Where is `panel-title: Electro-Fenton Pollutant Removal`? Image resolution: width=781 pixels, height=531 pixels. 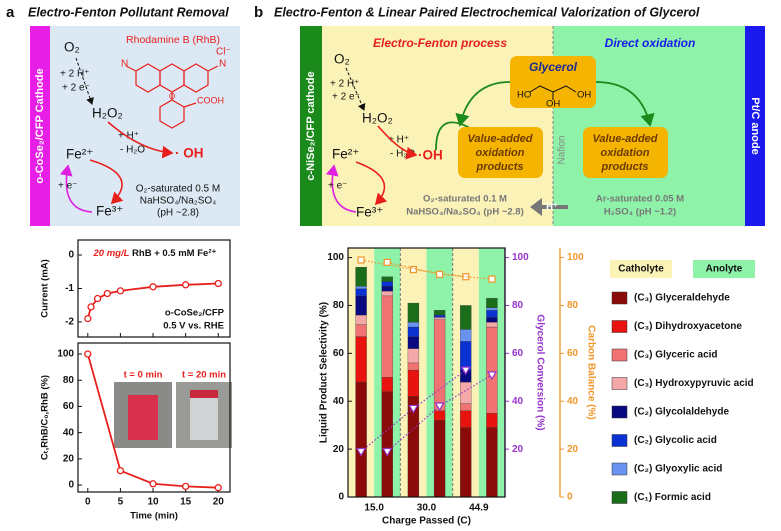 panel-title: Electro-Fenton Pollutant Removal is located at coordinates (128, 12).